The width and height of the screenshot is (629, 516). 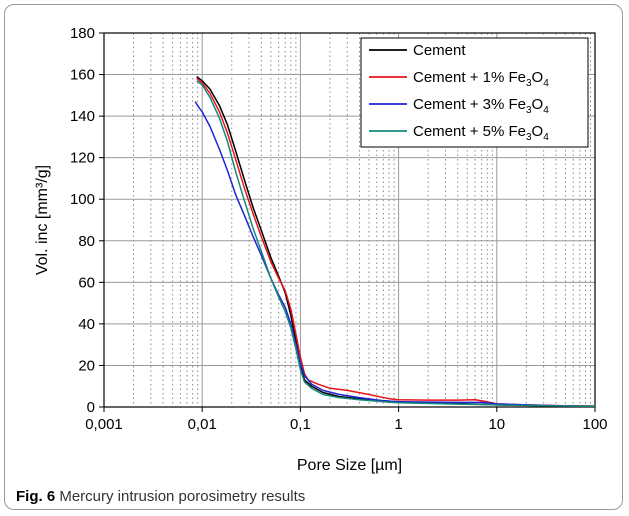 I want to click on x-axis-title: Pore Size [µm], so click(x=349, y=465).